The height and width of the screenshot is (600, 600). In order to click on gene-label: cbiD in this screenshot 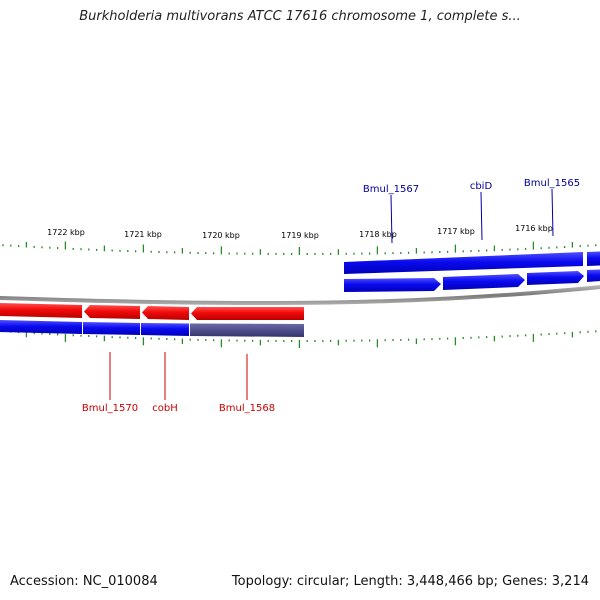, I will do `click(481, 186)`.